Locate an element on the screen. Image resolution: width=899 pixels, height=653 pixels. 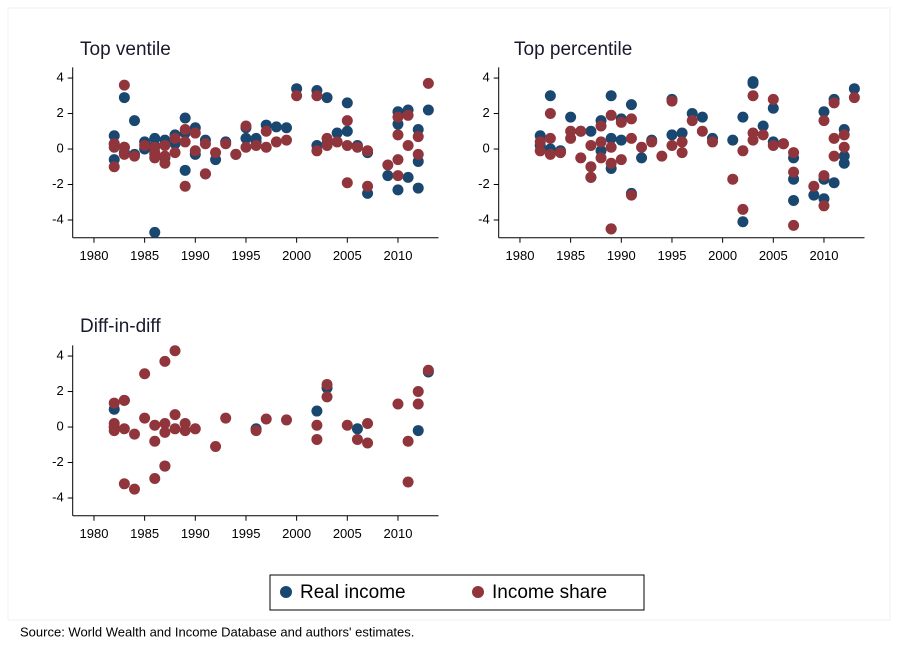
legend-box is located at coordinates (457, 592).